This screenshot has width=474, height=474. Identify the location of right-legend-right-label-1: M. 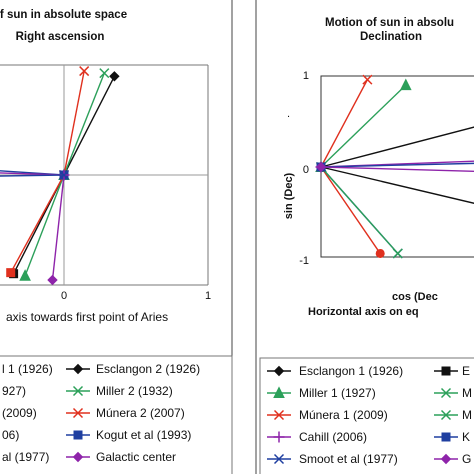
(467, 393).